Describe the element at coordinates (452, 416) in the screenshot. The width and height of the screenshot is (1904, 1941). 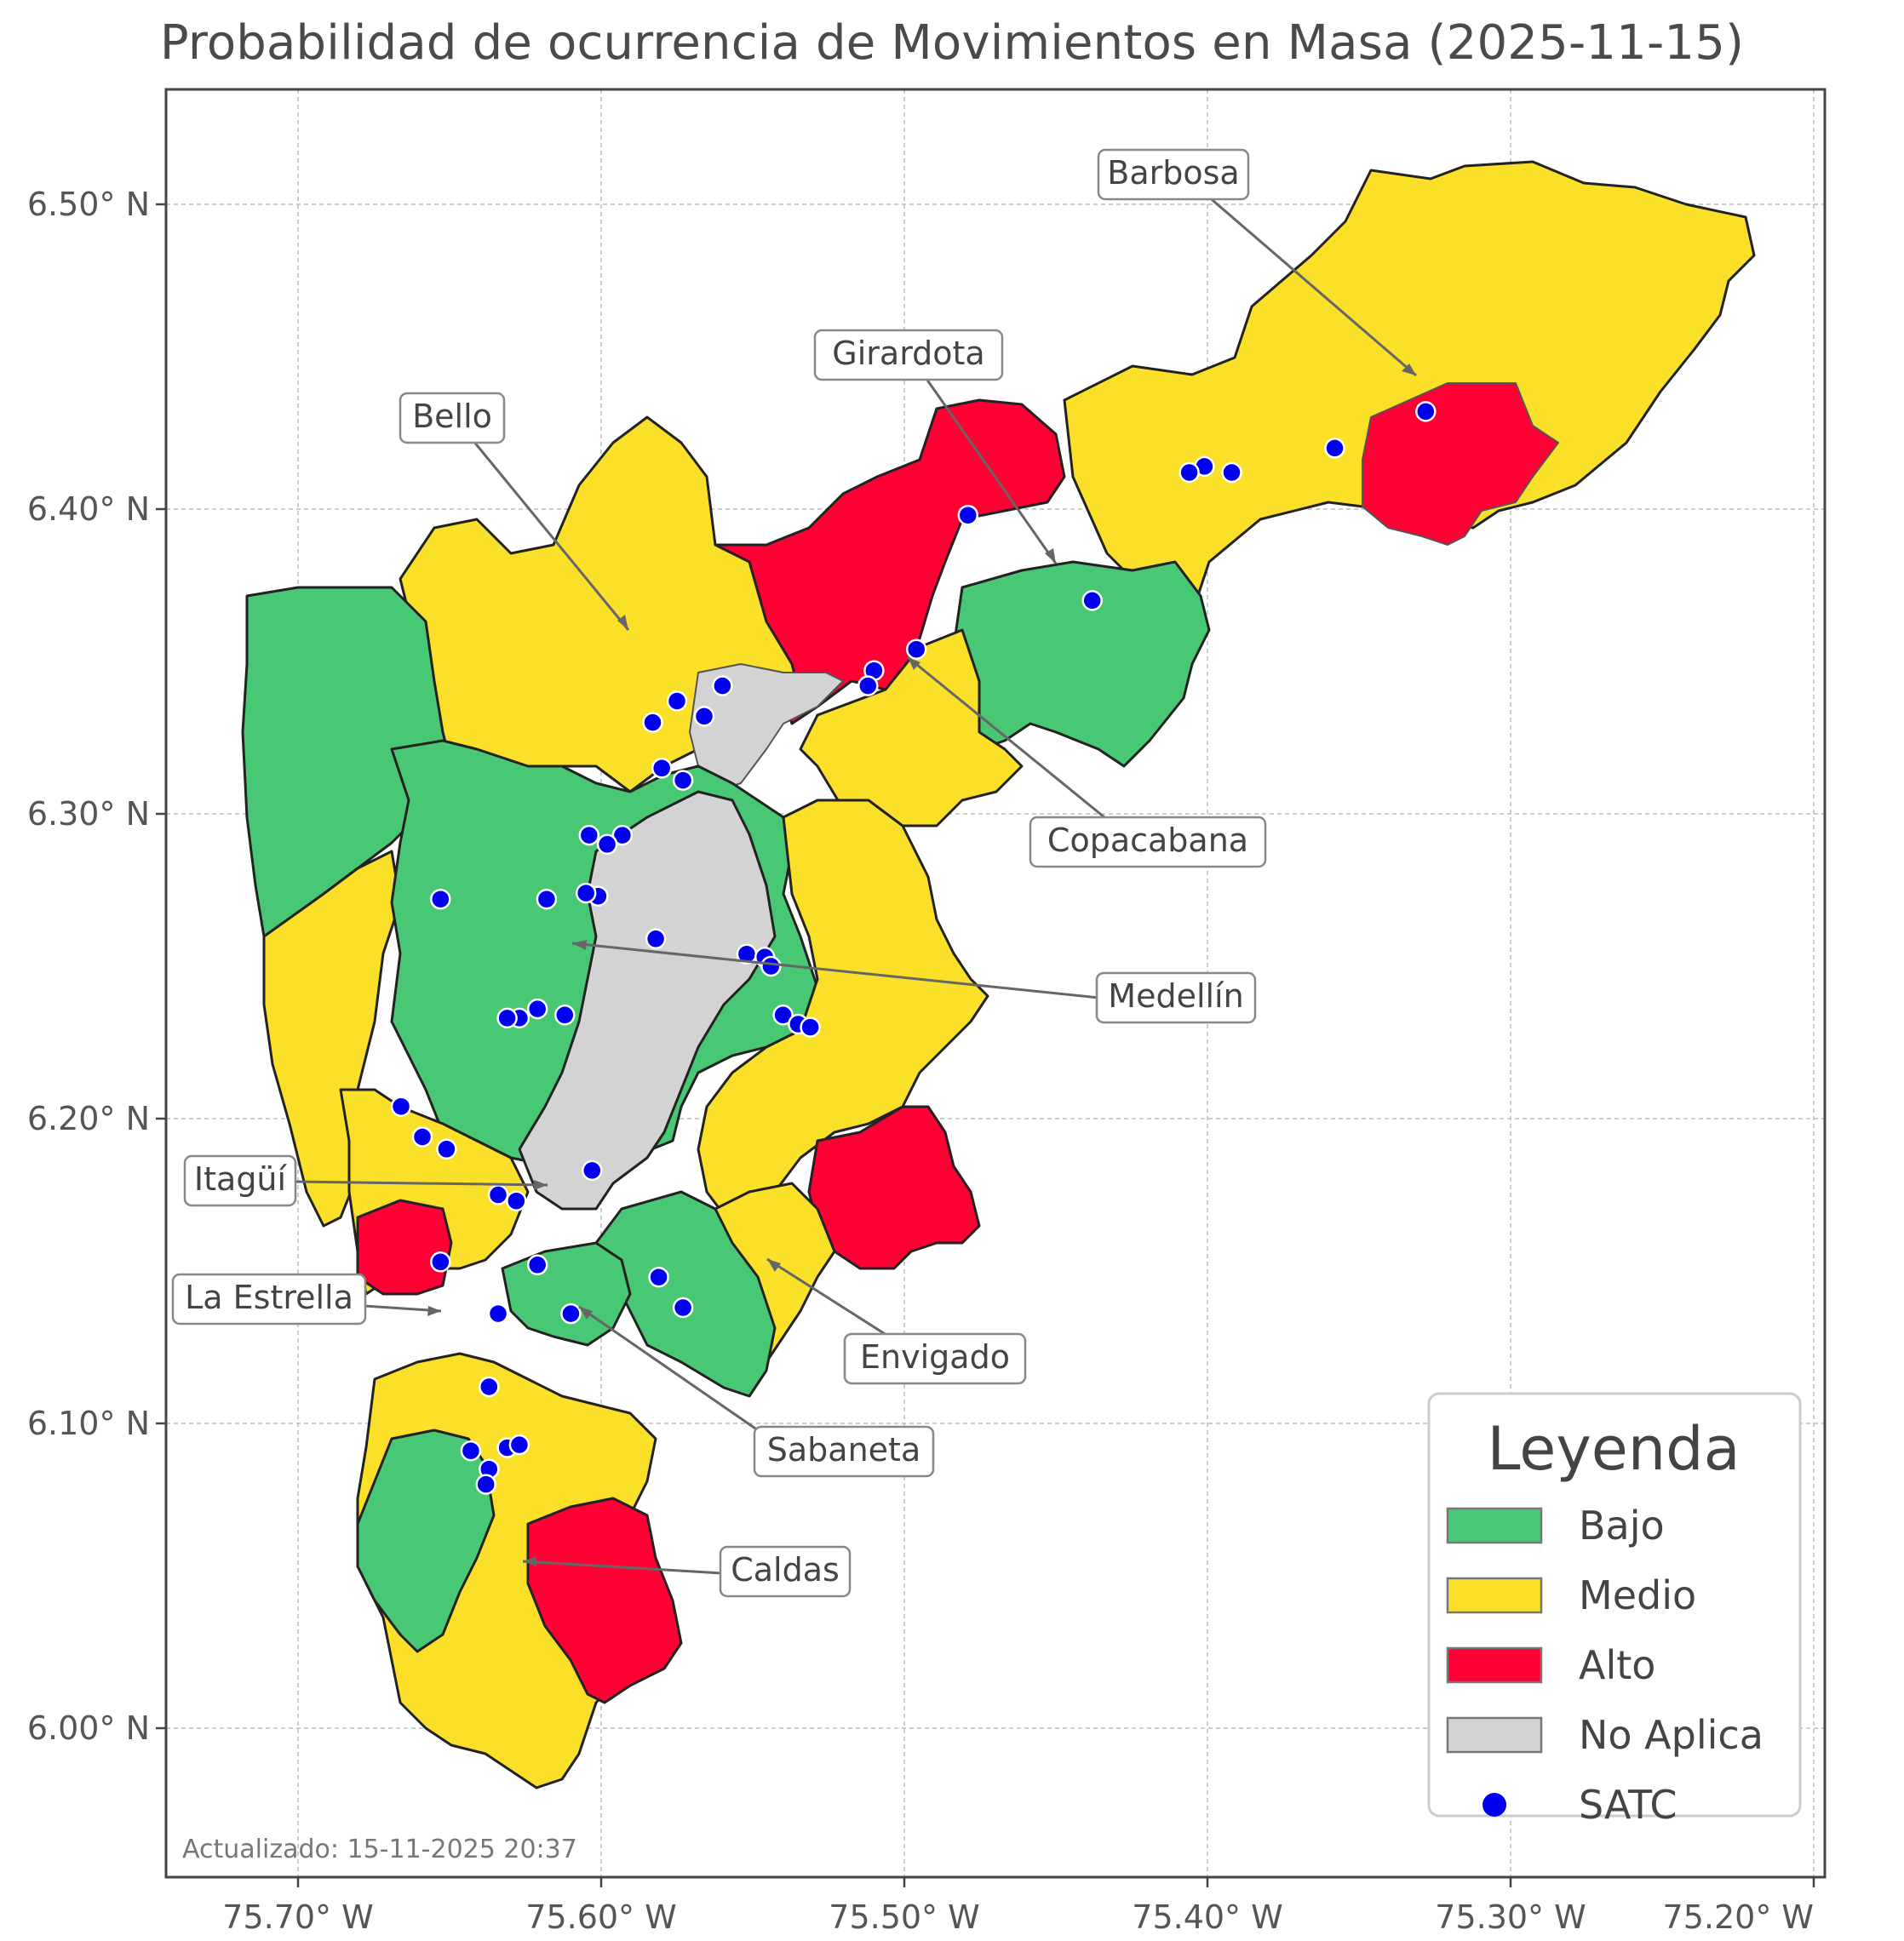
I see `callout-bello: Bello` at that location.